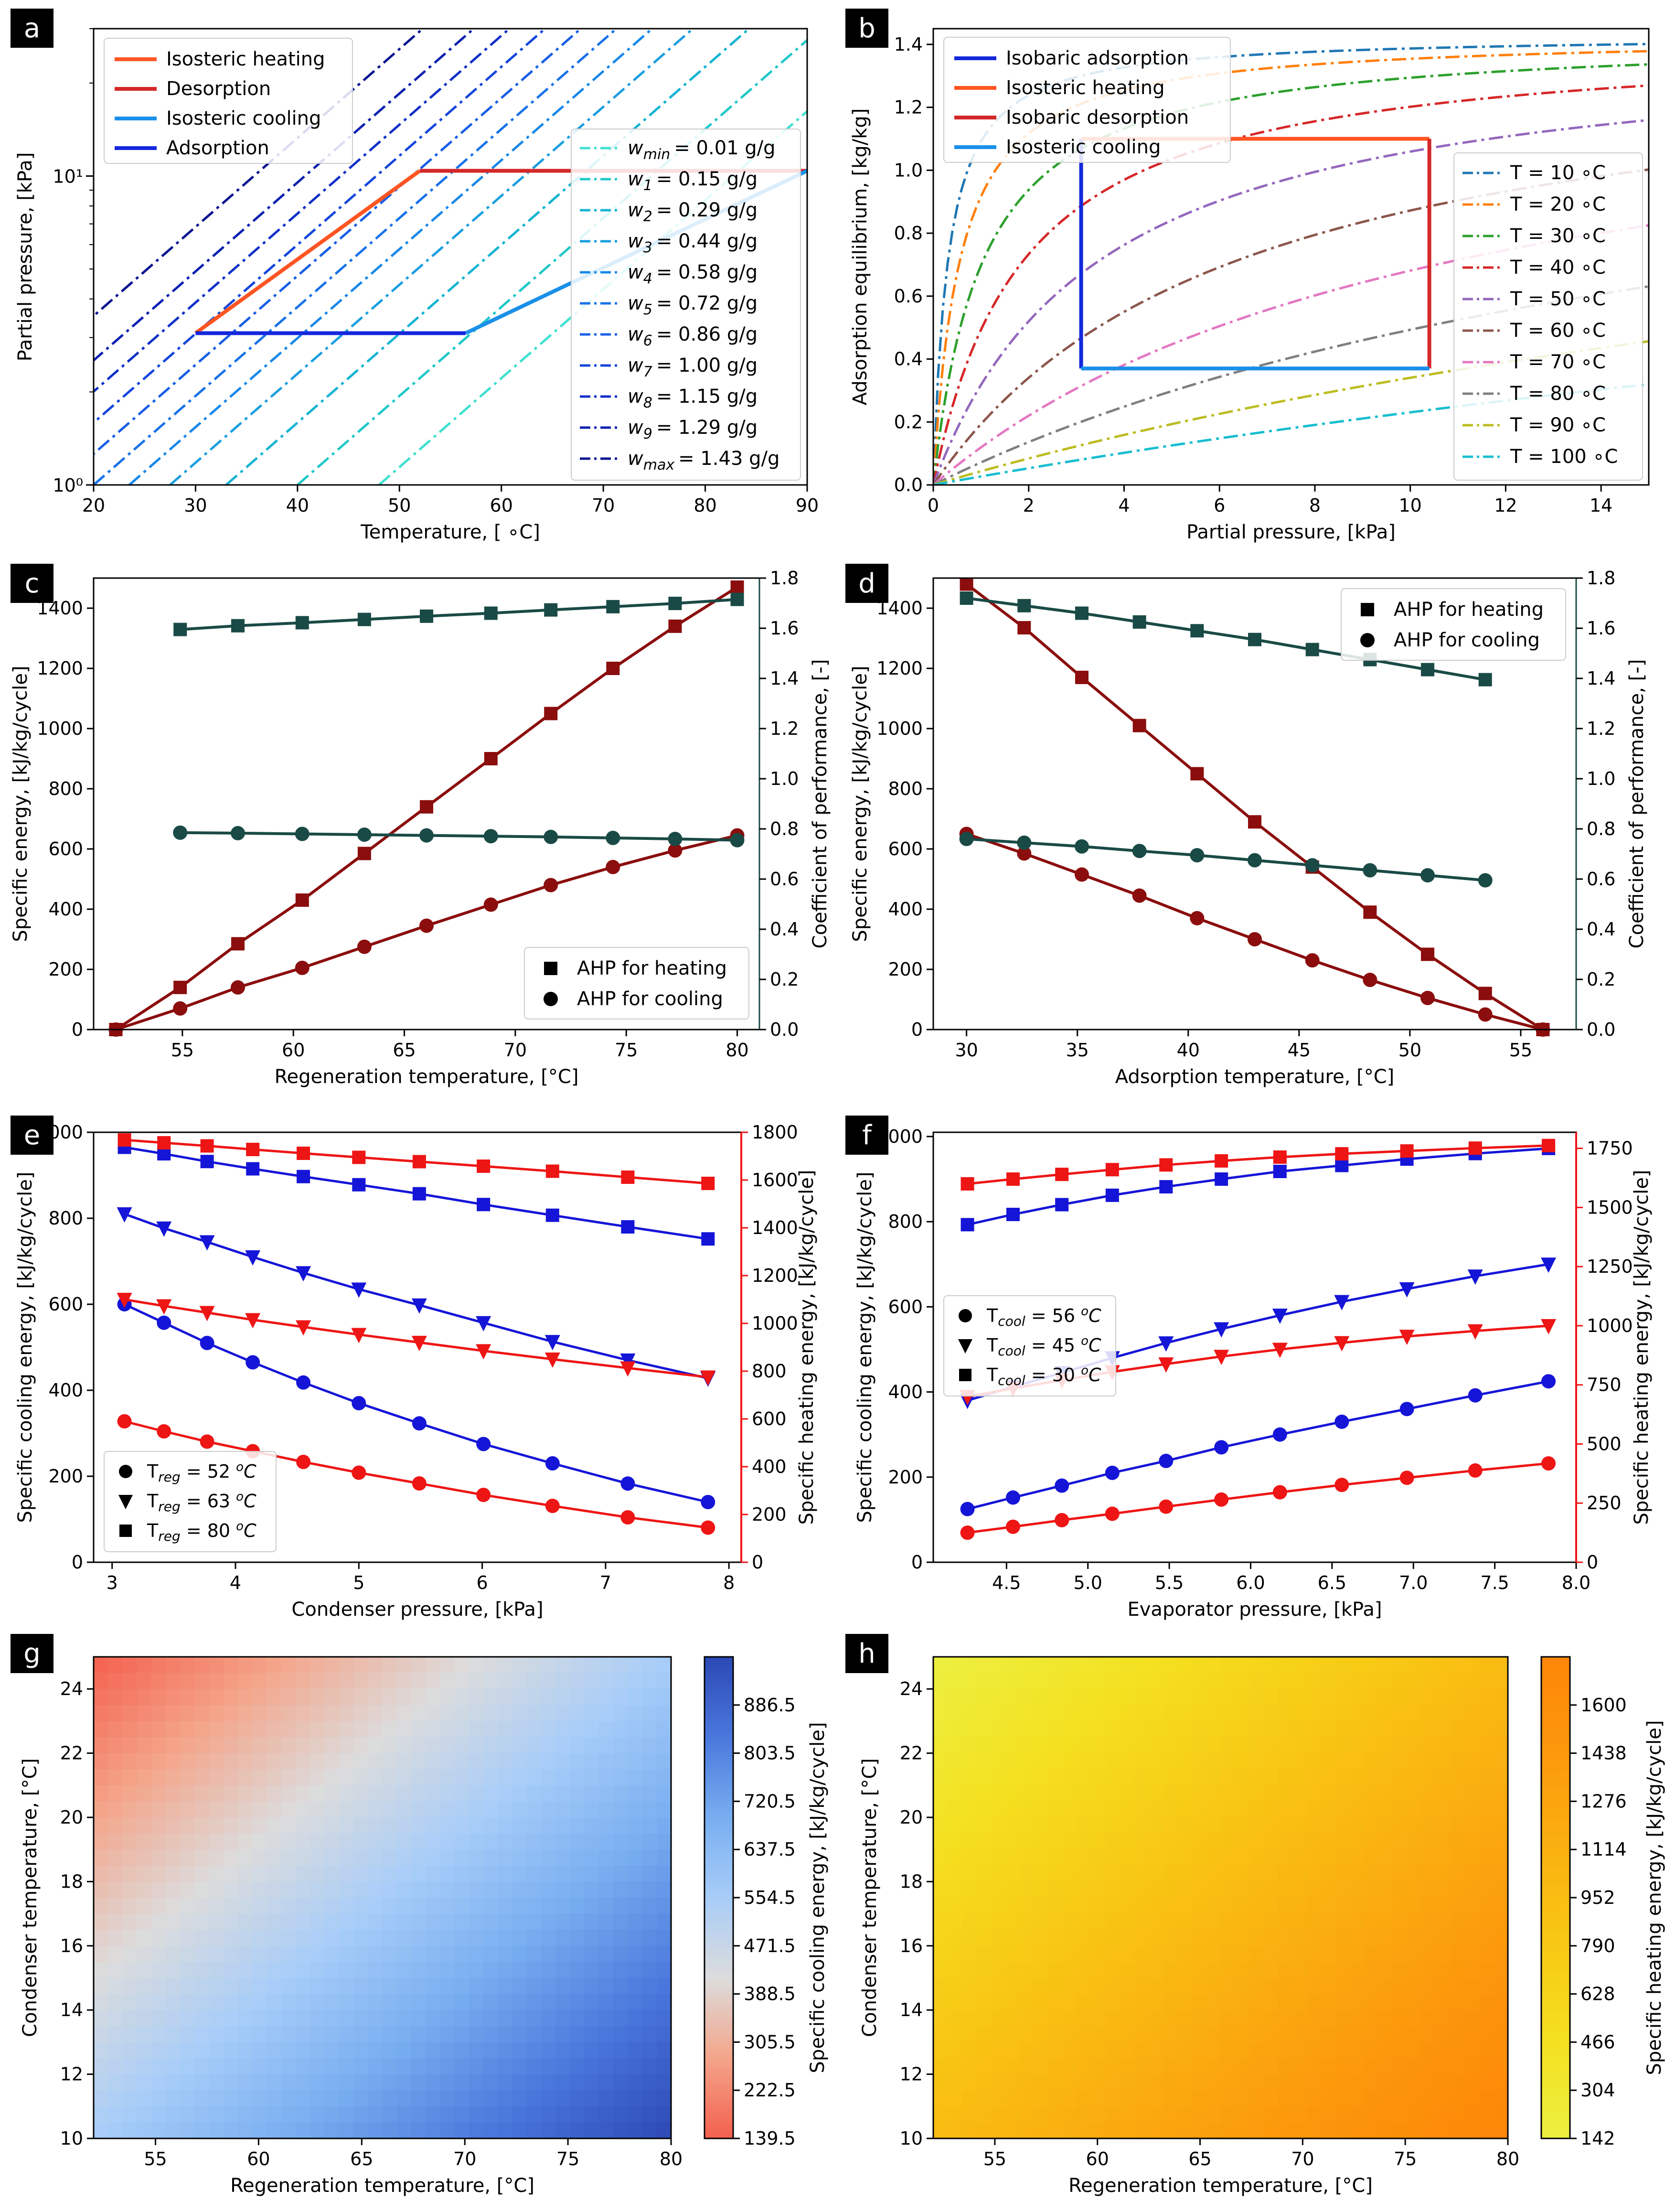 The width and height of the screenshot is (1665, 2212). I want to click on legend-superscript: o, so click(1085, 1341).